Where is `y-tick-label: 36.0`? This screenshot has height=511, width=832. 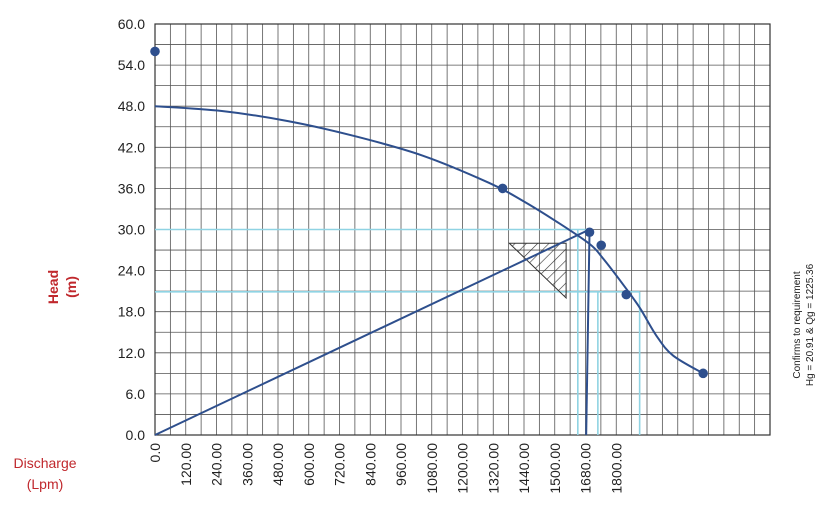
y-tick-label: 36.0 is located at coordinates (131, 188).